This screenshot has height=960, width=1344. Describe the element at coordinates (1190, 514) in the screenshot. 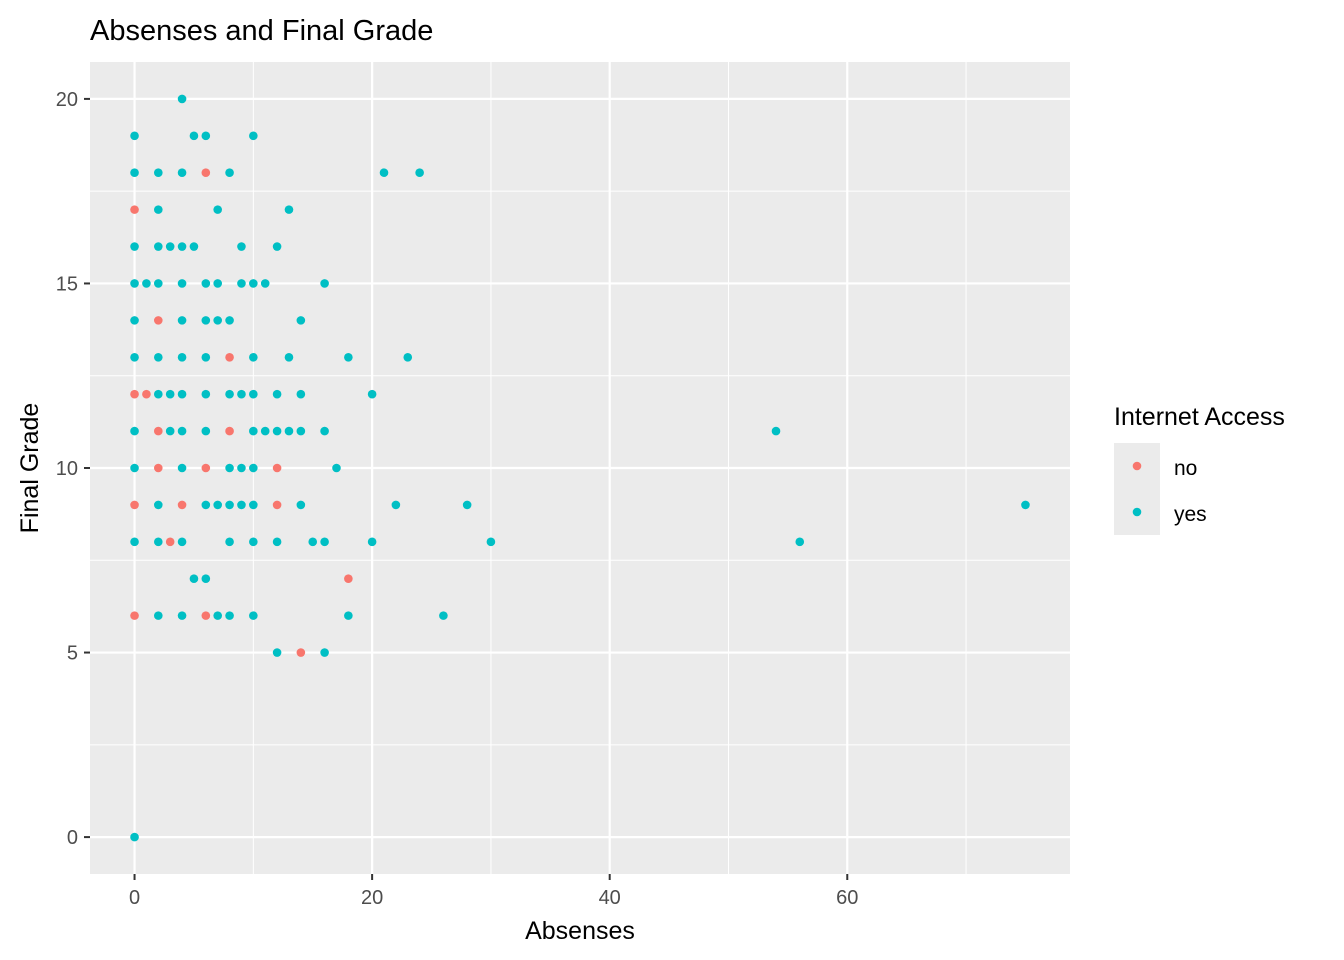

I see `legend-label-yes: yes` at that location.